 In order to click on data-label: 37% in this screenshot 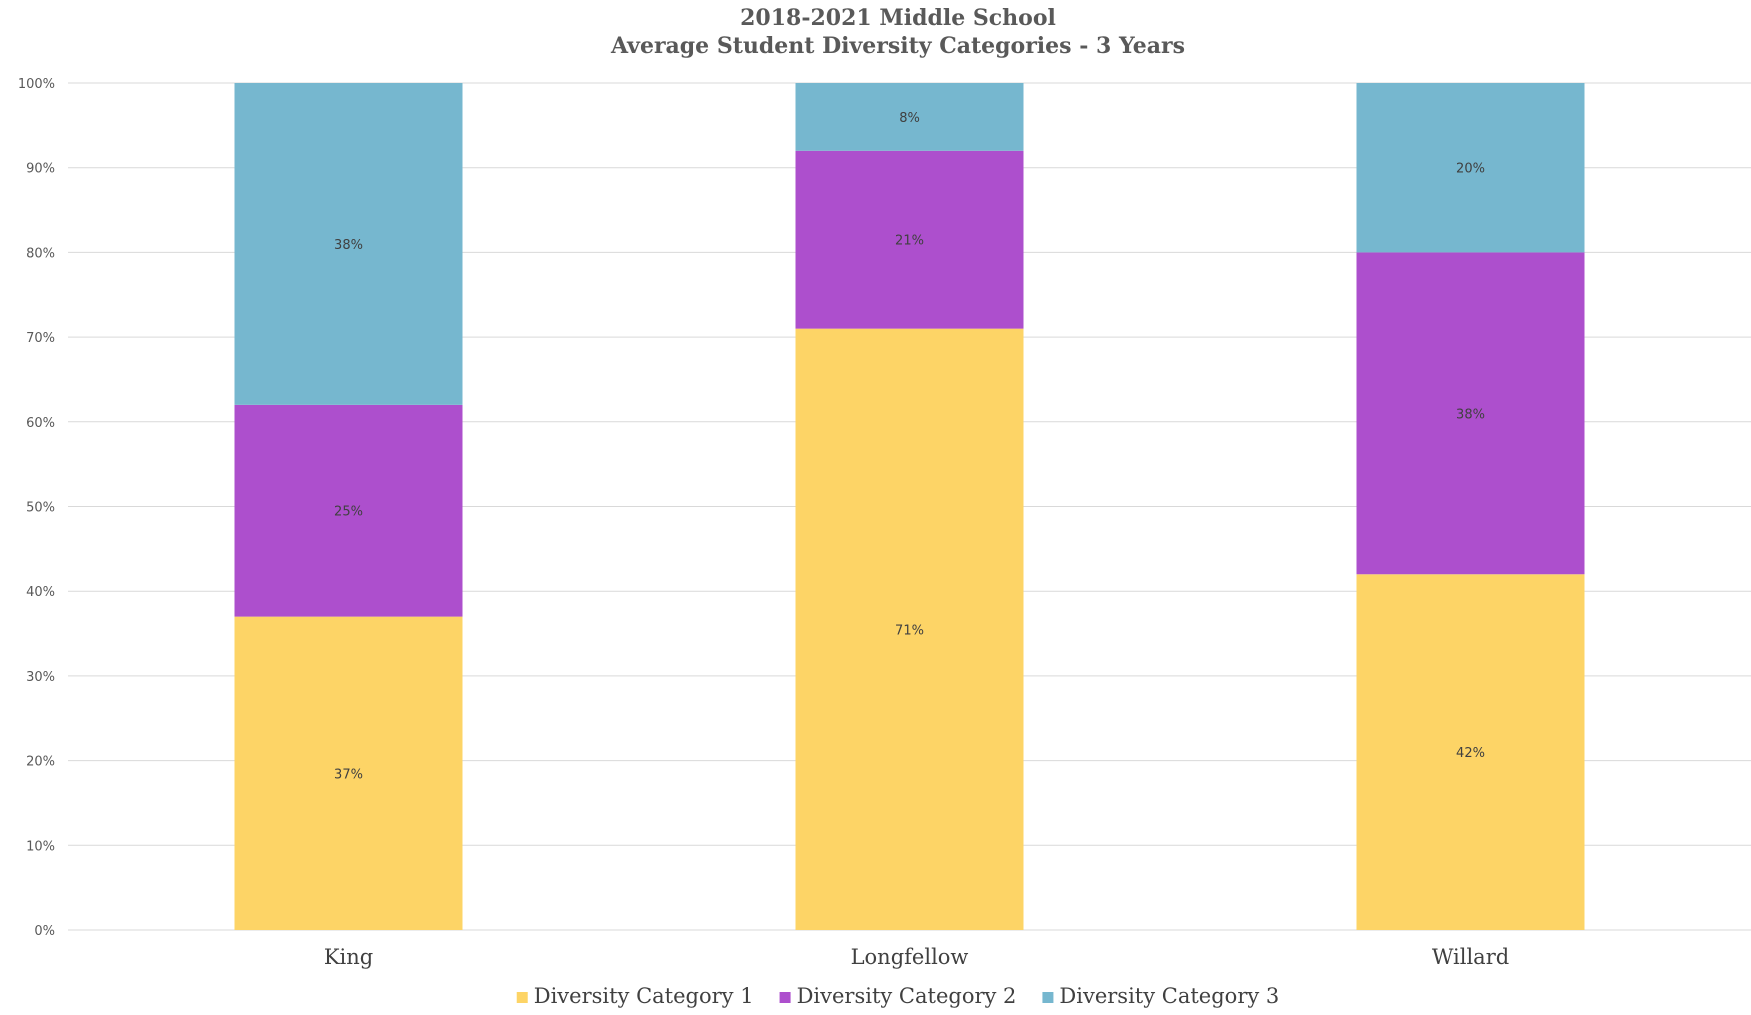, I will do `click(348, 774)`.